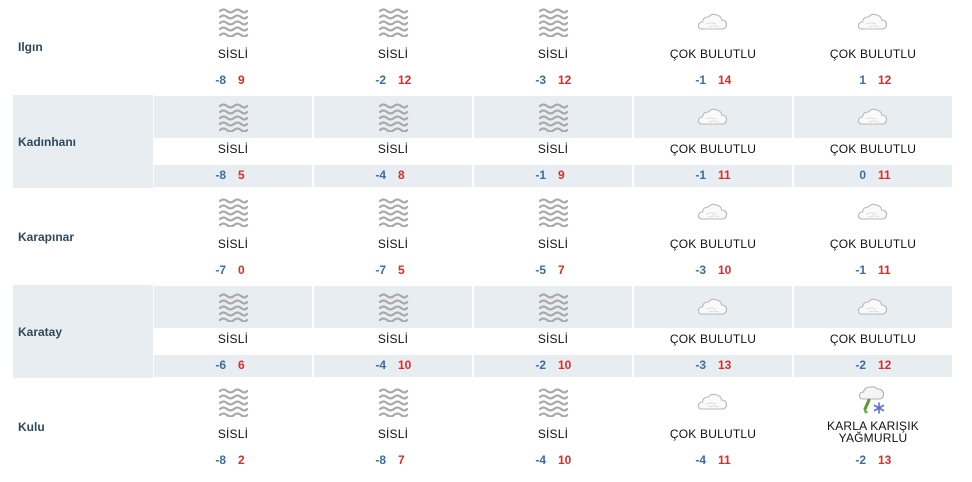 The image size is (972, 482). I want to click on temperatures: -7 5, so click(393, 271).